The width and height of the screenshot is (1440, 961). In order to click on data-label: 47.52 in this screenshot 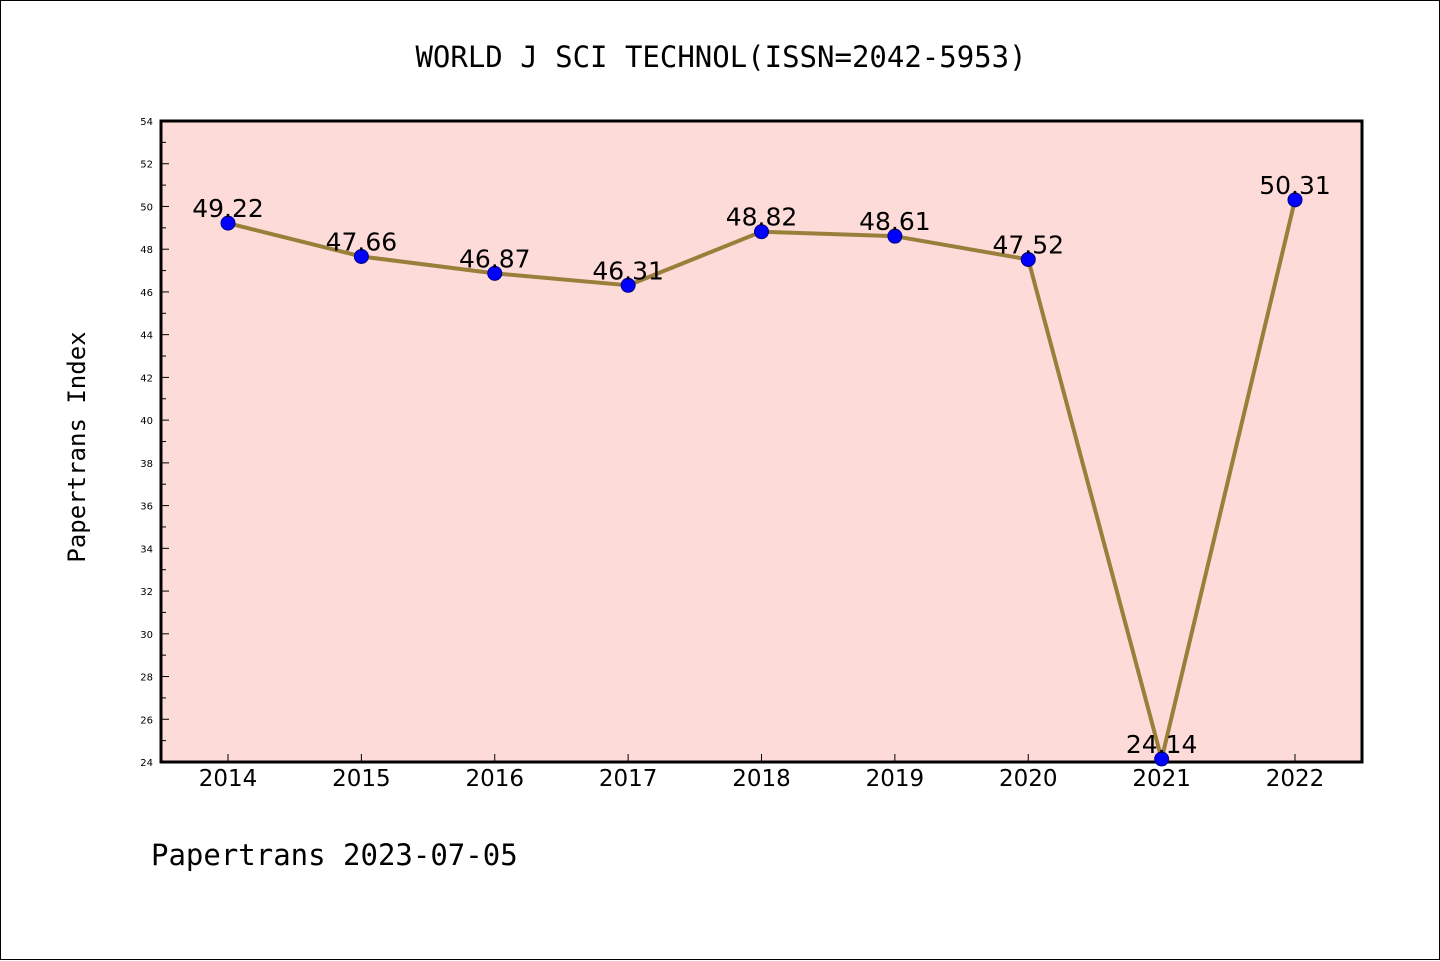, I will do `click(1028, 244)`.